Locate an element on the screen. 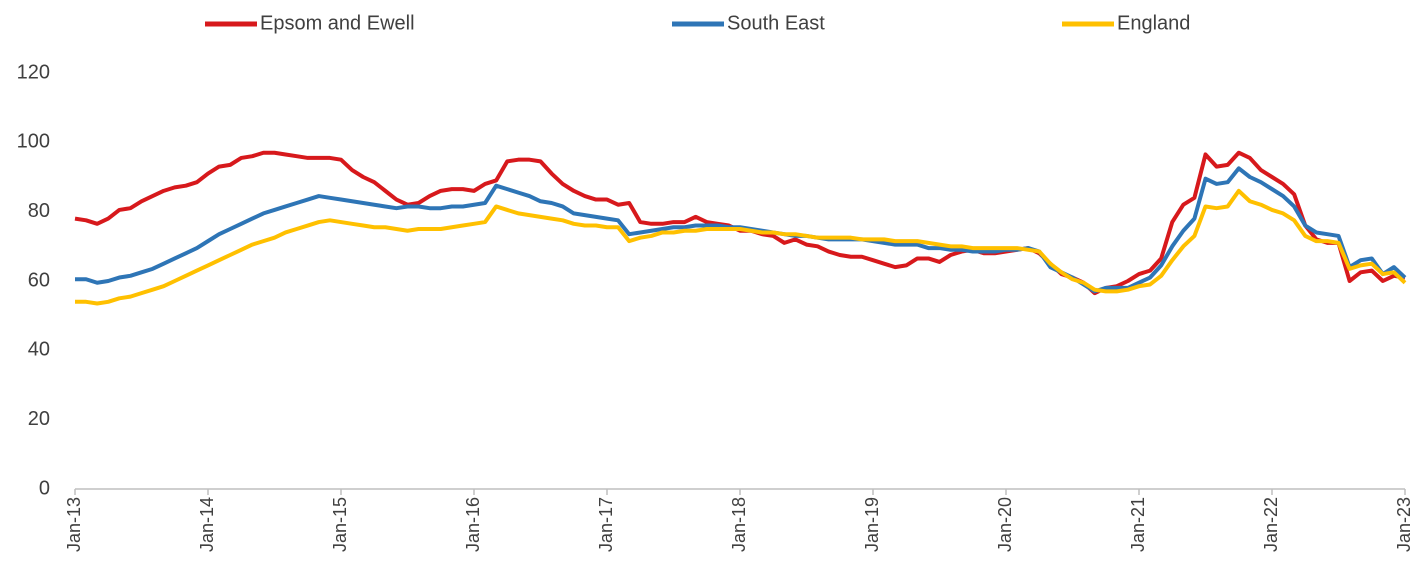  x-tick-label: Jan-18 is located at coordinates (739, 524).